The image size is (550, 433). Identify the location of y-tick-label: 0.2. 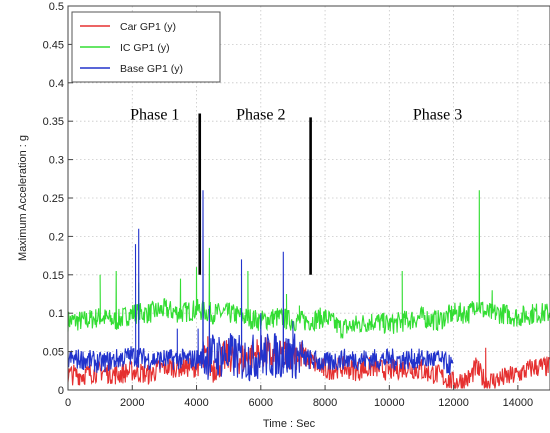
(56, 237).